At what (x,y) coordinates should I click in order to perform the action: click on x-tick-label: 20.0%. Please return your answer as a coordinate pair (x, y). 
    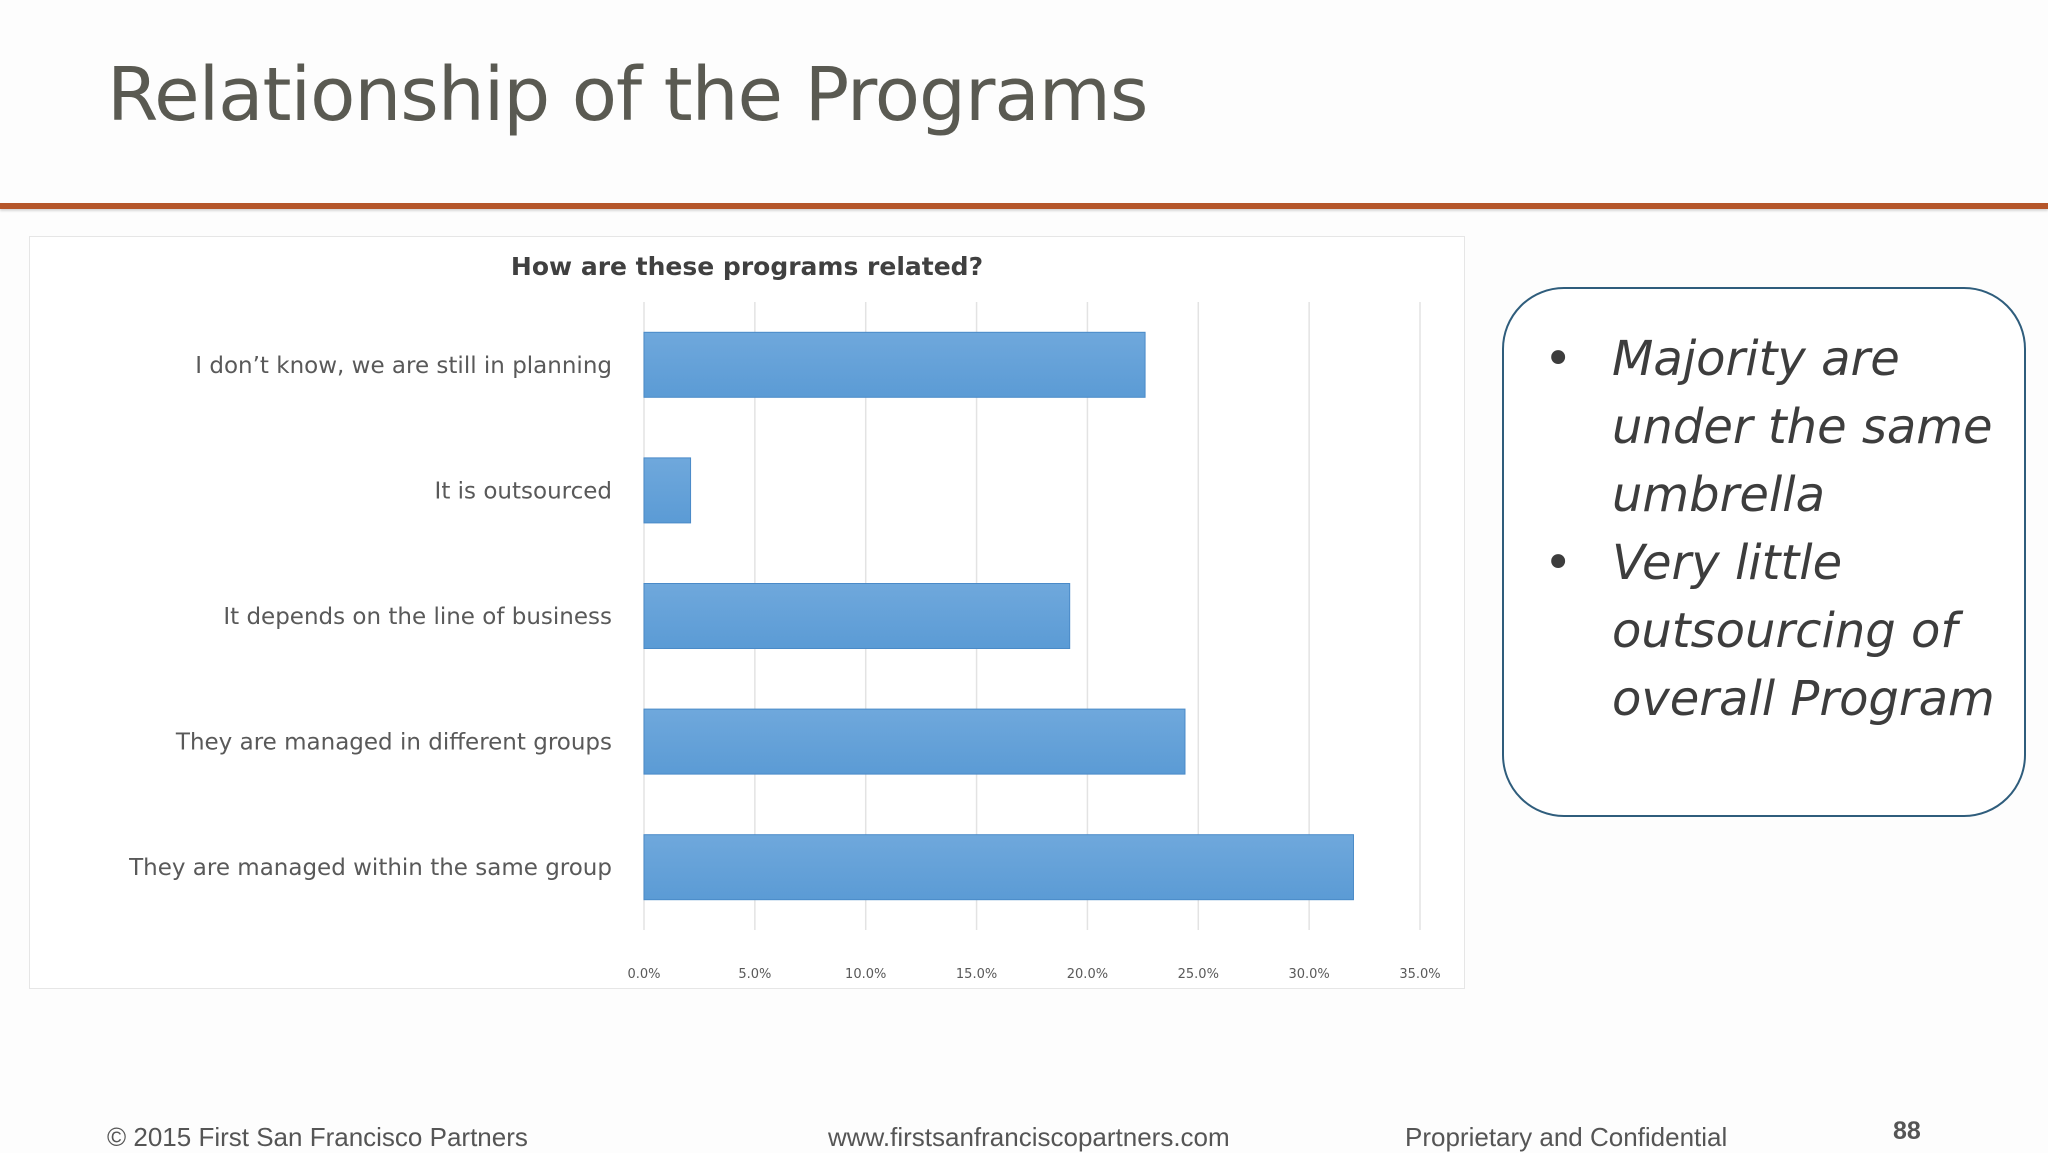
    Looking at the image, I should click on (1087, 974).